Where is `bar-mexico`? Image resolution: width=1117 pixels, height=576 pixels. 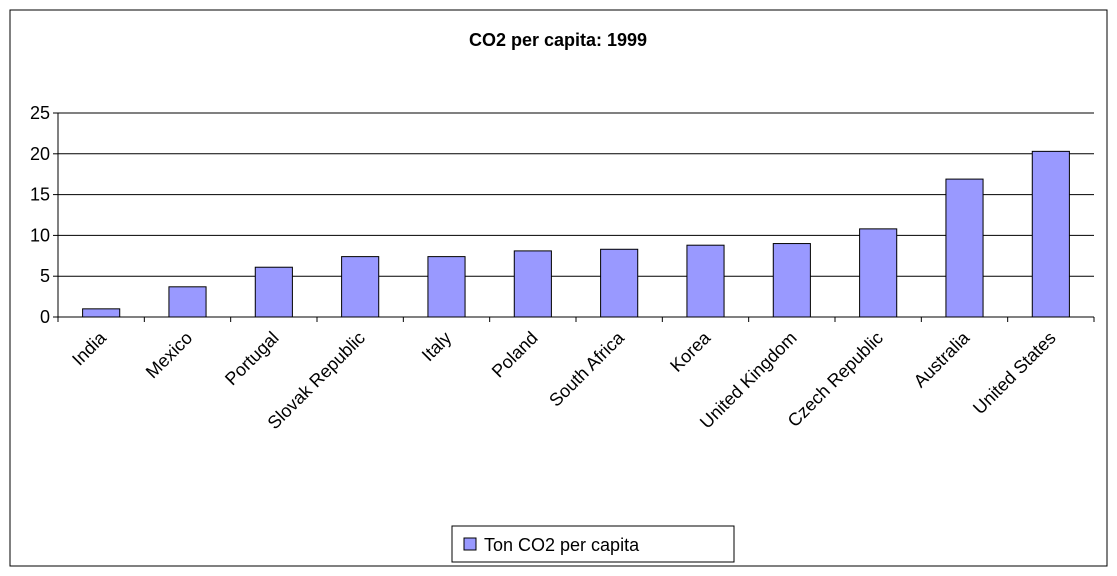
bar-mexico is located at coordinates (187, 302).